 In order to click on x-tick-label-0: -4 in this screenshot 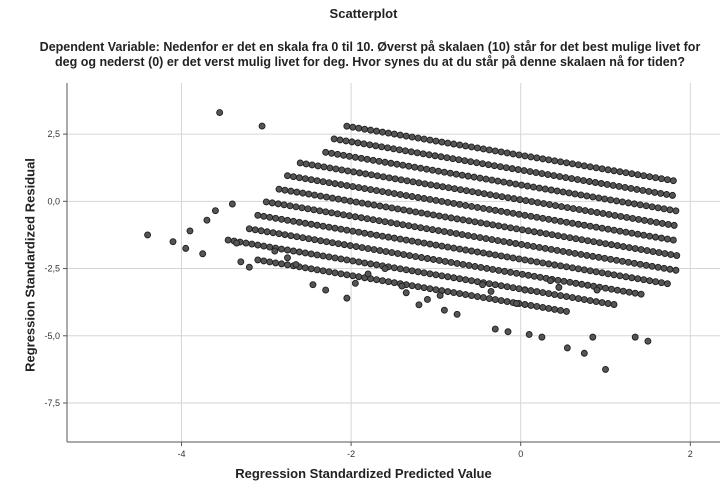, I will do `click(181, 454)`.